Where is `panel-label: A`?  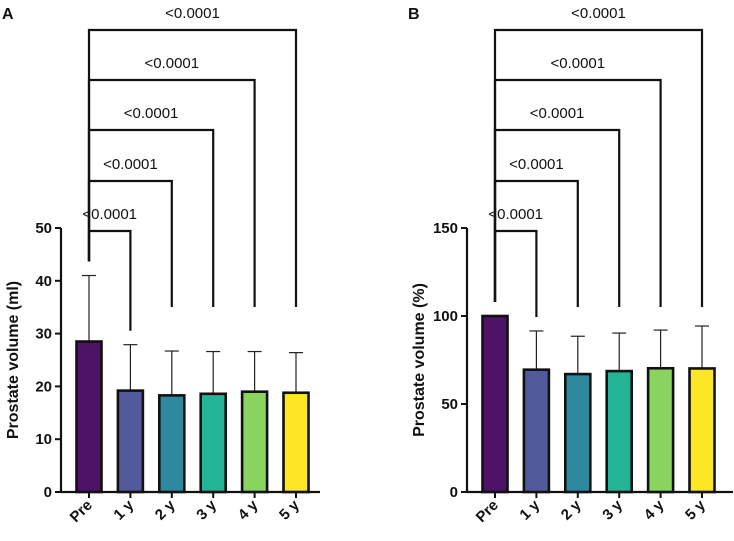 panel-label: A is located at coordinates (8, 14).